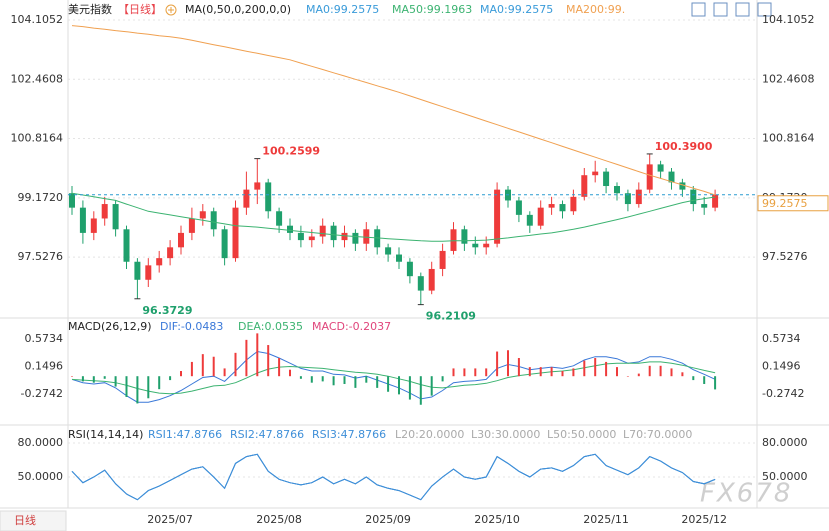 This screenshot has height=531, width=829. I want to click on toolbar-icons, so click(731, 9).